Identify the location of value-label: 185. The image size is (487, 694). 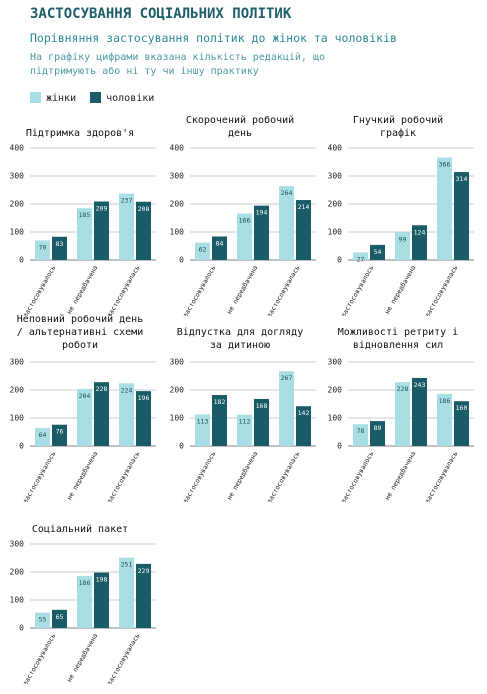
(85, 215).